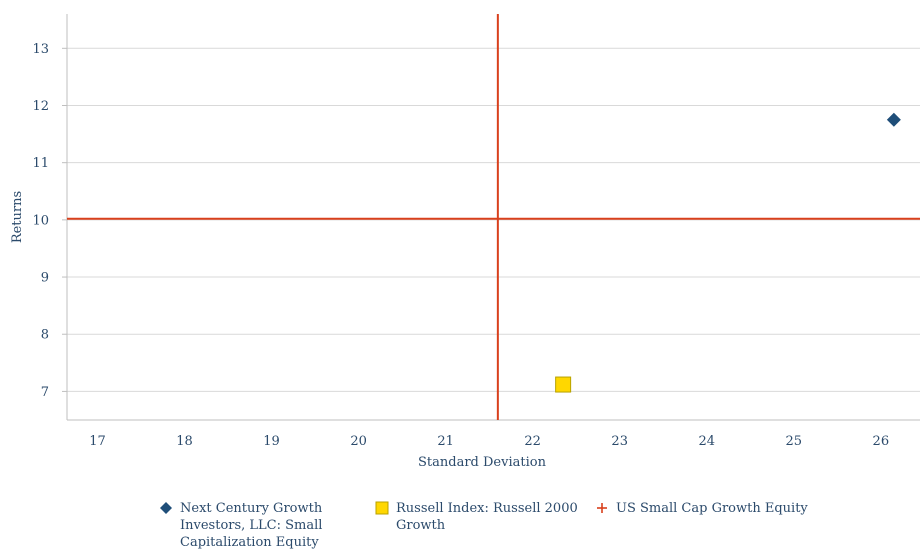 Image resolution: width=920 pixels, height=554 pixels. I want to click on y-tick-label: 12, so click(40, 106).